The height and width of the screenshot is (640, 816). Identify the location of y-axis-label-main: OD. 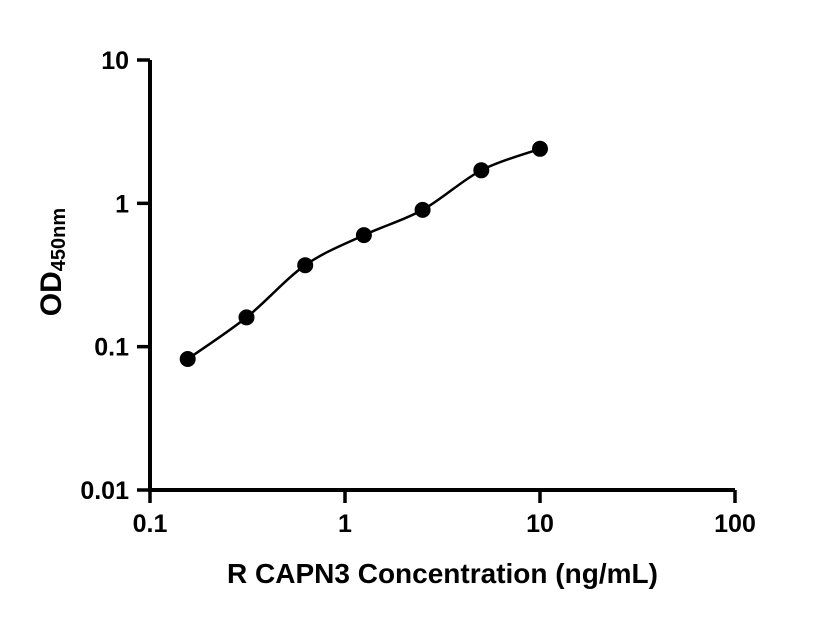
(51, 294).